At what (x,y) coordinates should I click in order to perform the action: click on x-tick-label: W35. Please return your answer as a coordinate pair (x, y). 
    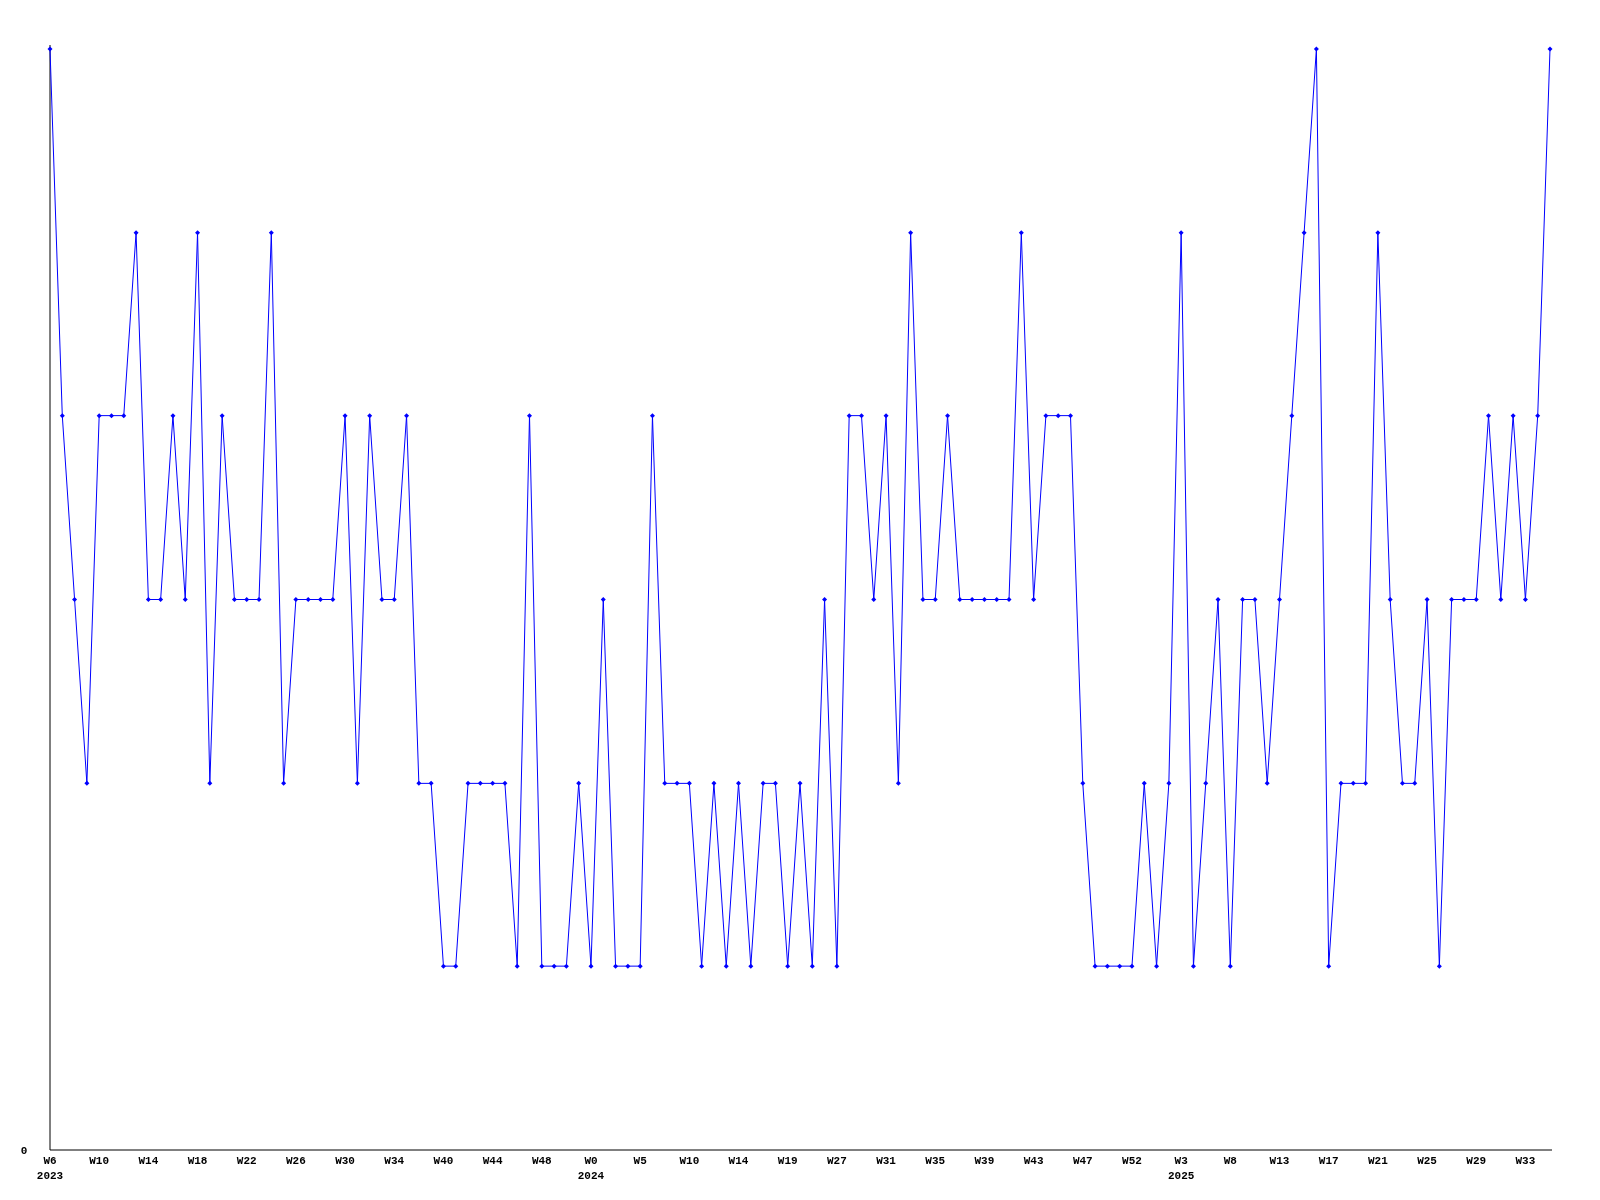
    Looking at the image, I should click on (935, 1161).